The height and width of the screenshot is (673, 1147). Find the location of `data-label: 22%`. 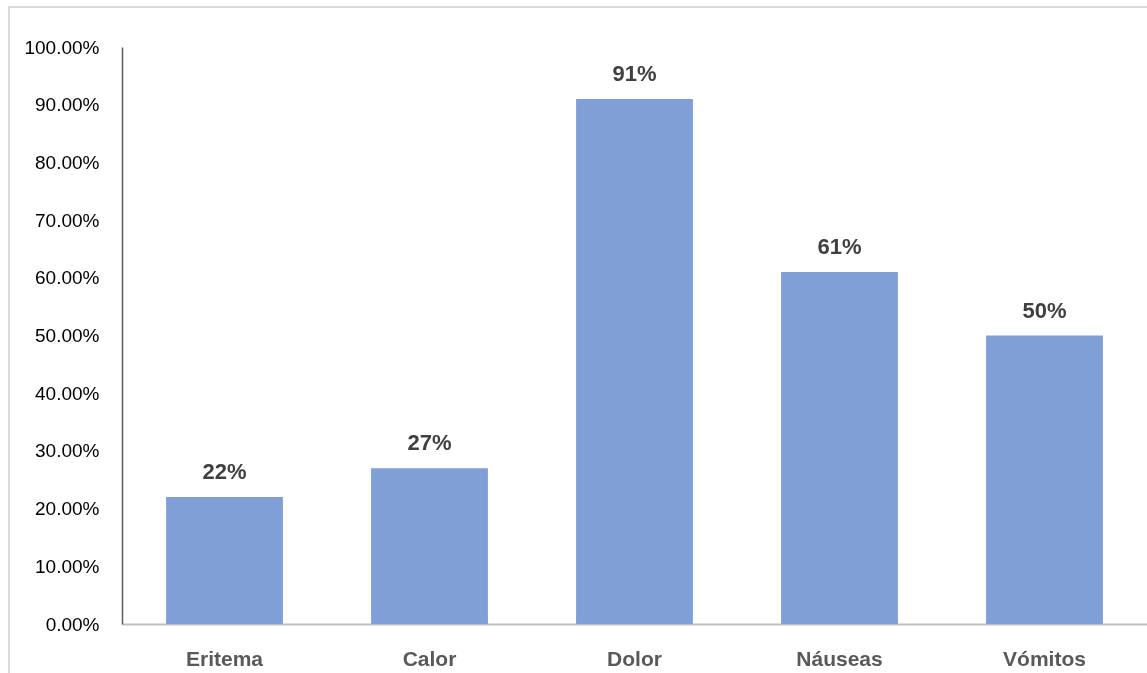

data-label: 22% is located at coordinates (224, 472).